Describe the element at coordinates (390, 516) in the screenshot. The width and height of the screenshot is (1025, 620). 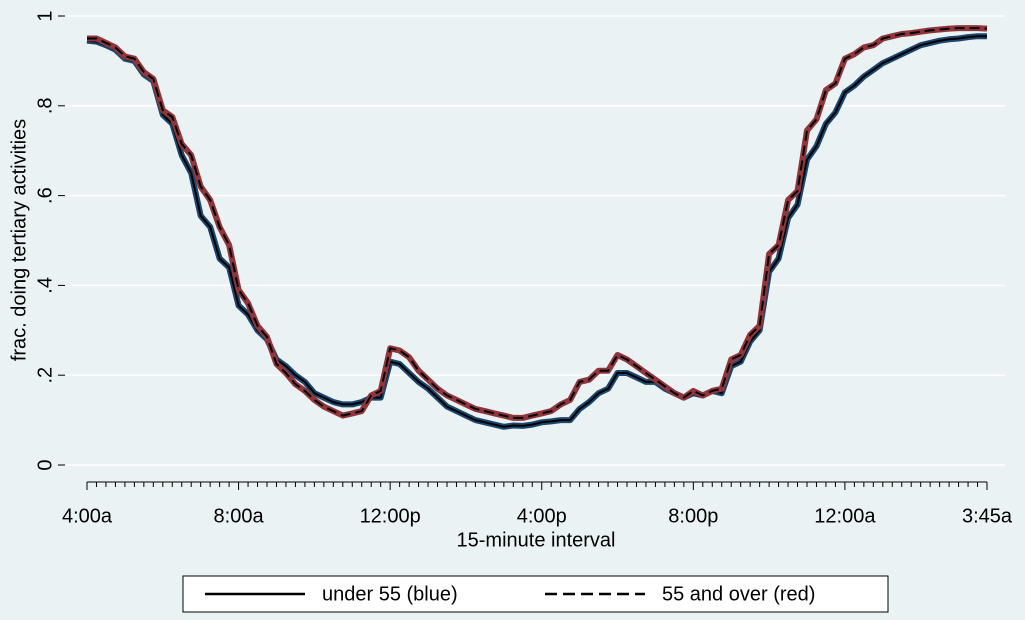
I see `x-tick-label: 12:00p` at that location.